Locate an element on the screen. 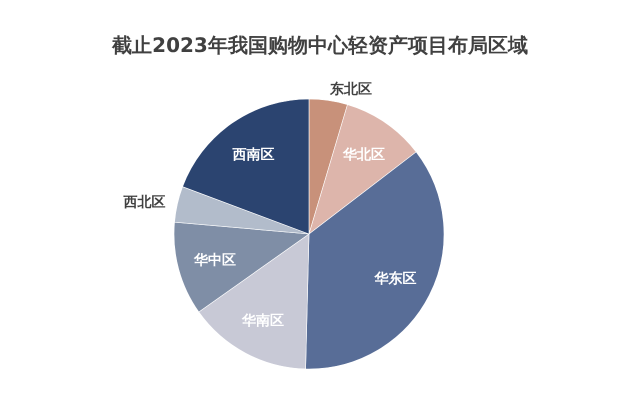 The image size is (640, 402). slice-label: 华中区 is located at coordinates (214, 260).